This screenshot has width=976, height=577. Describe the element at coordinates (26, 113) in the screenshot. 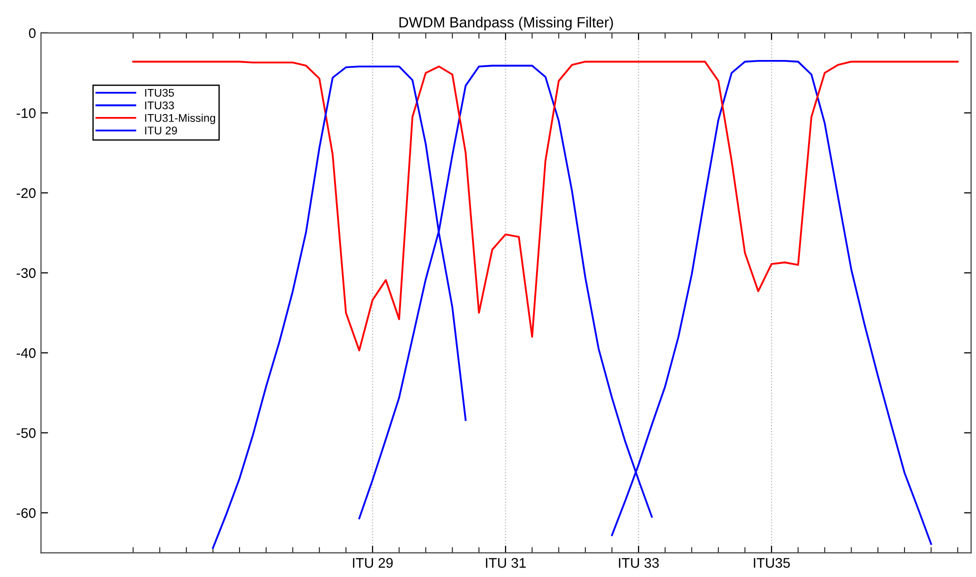

I see `y-tick-label: -10` at that location.